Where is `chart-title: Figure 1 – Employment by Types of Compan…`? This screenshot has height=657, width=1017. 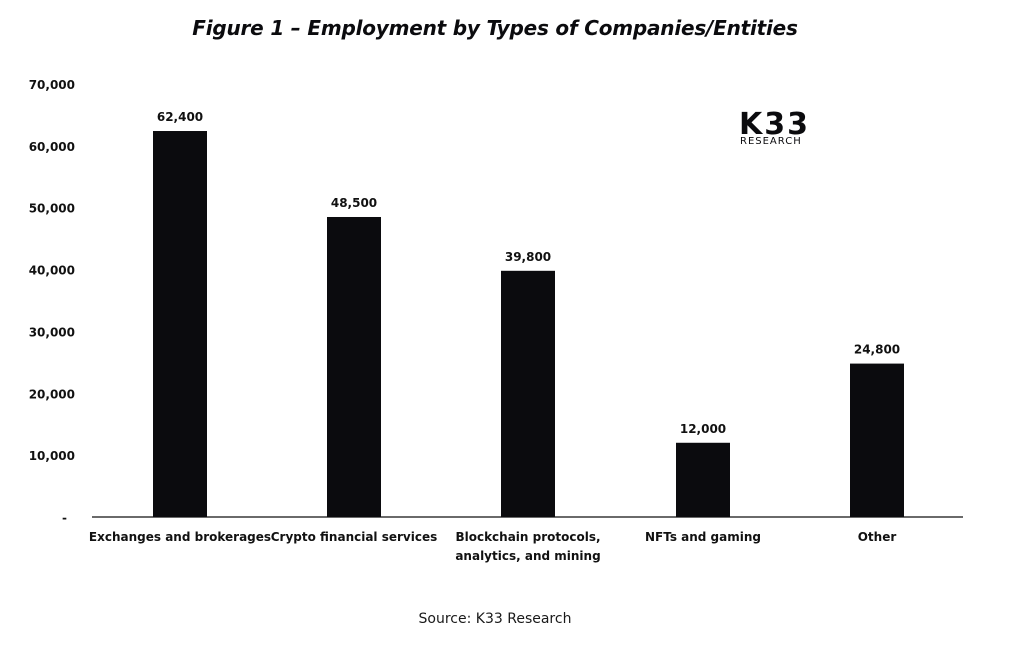 chart-title: Figure 1 – Employment by Types of Compan… is located at coordinates (495, 28).